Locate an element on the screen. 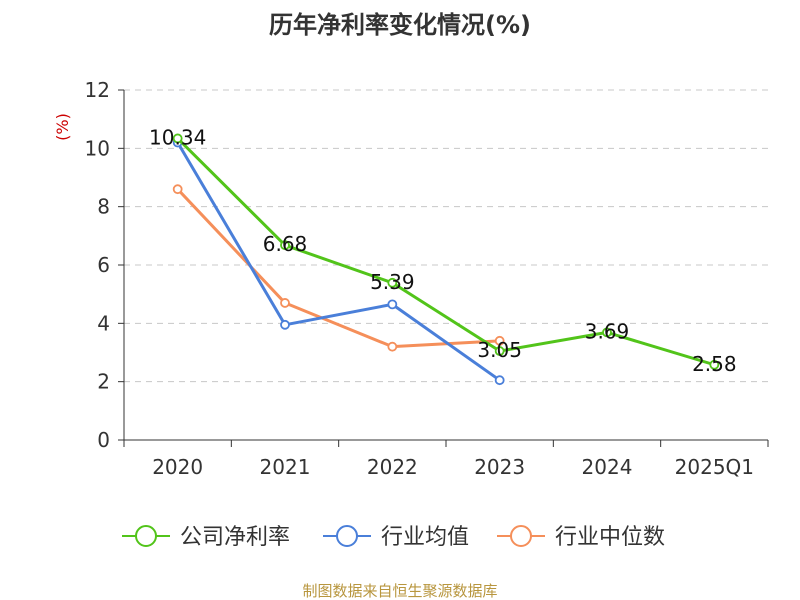 This screenshot has width=800, height=600. data-label-2021: 6.68 is located at coordinates (285, 244).